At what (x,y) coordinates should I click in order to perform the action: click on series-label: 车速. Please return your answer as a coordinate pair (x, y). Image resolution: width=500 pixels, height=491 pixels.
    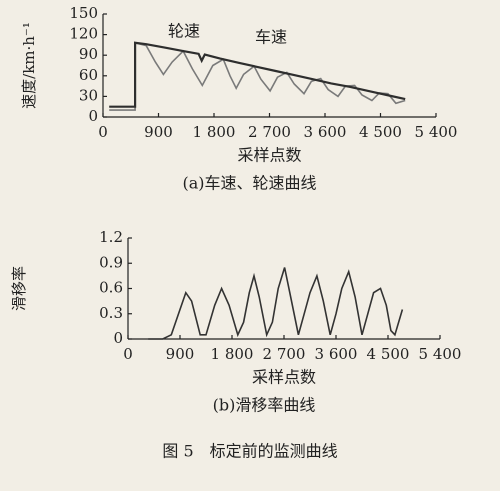
    Looking at the image, I should click on (271, 37).